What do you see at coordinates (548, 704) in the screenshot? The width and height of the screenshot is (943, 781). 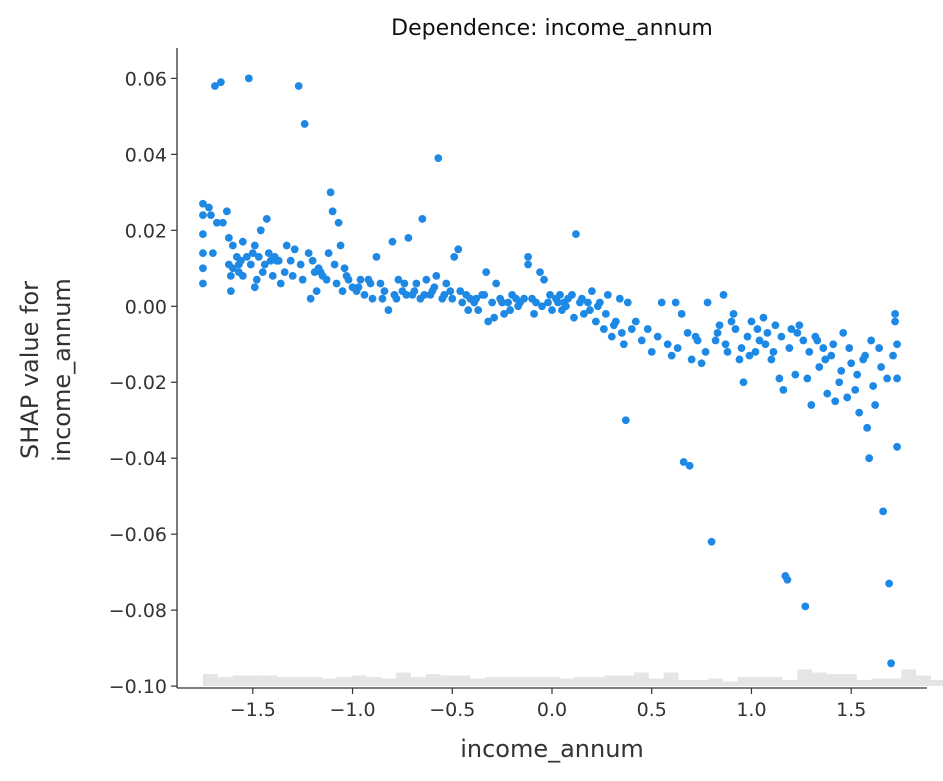 I see `x-axis-ticks: −1.5 −1.0 −0.5 0.0 0.5 1.0 1.5` at bounding box center [548, 704].